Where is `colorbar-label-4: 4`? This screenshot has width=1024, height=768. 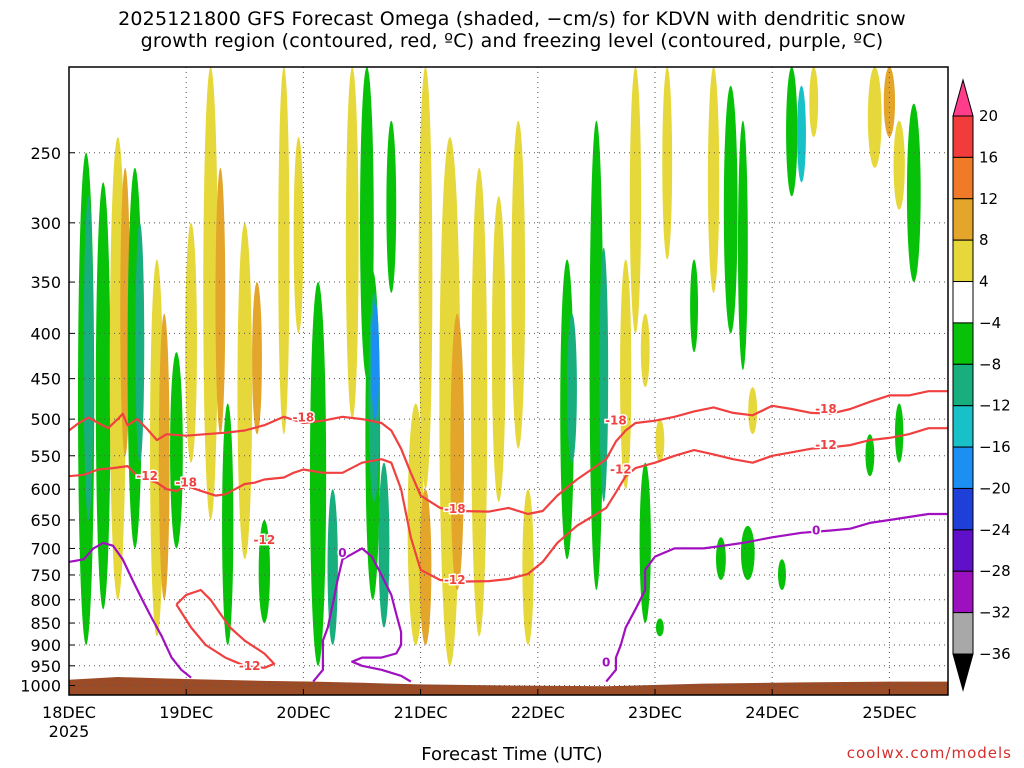 colorbar-label-4: 4 is located at coordinates (984, 282).